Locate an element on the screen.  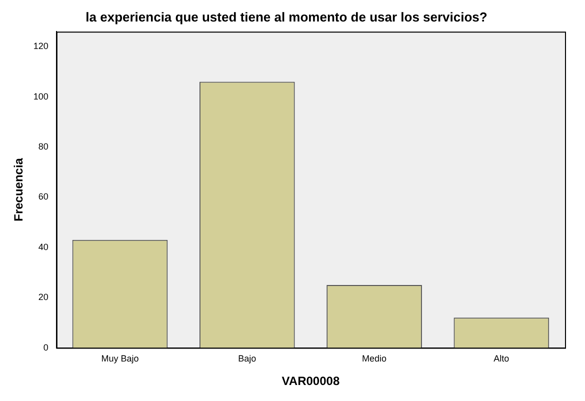
x-tick-label: Bajo is located at coordinates (247, 359).